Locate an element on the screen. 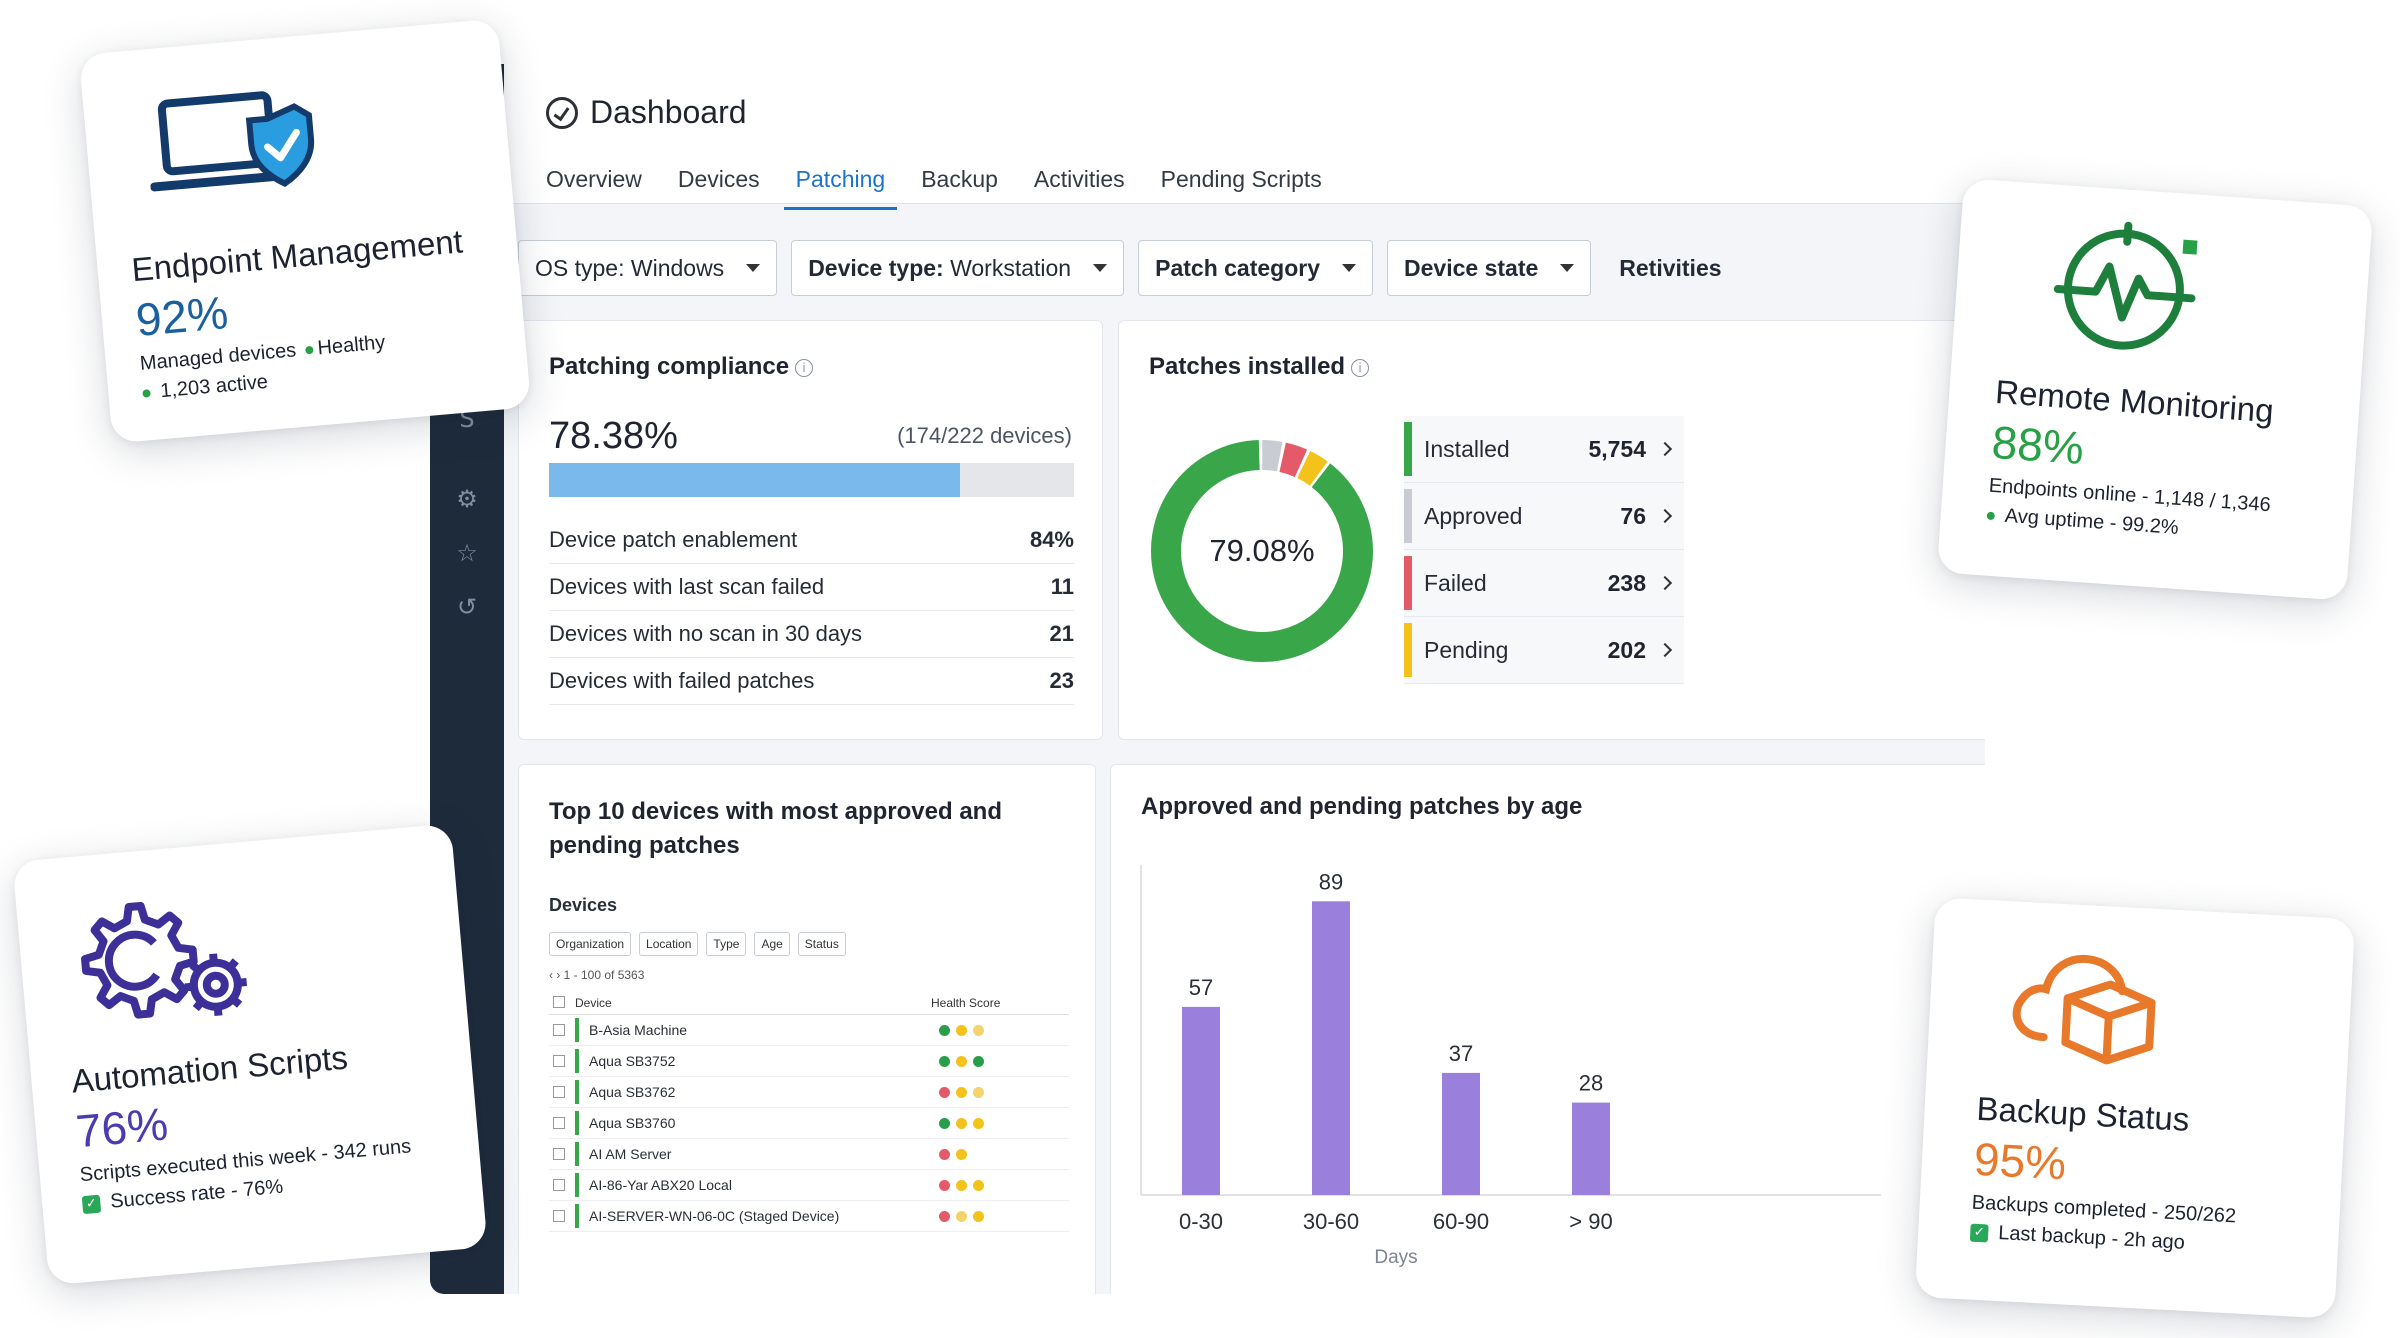  mini-filter-bar: Organization Location Type Age Status is located at coordinates (809, 944).